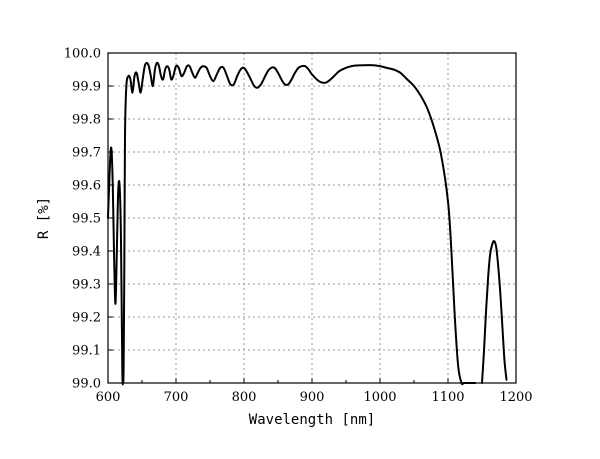  I want to click on x-tick-label: 1000, so click(379, 397).